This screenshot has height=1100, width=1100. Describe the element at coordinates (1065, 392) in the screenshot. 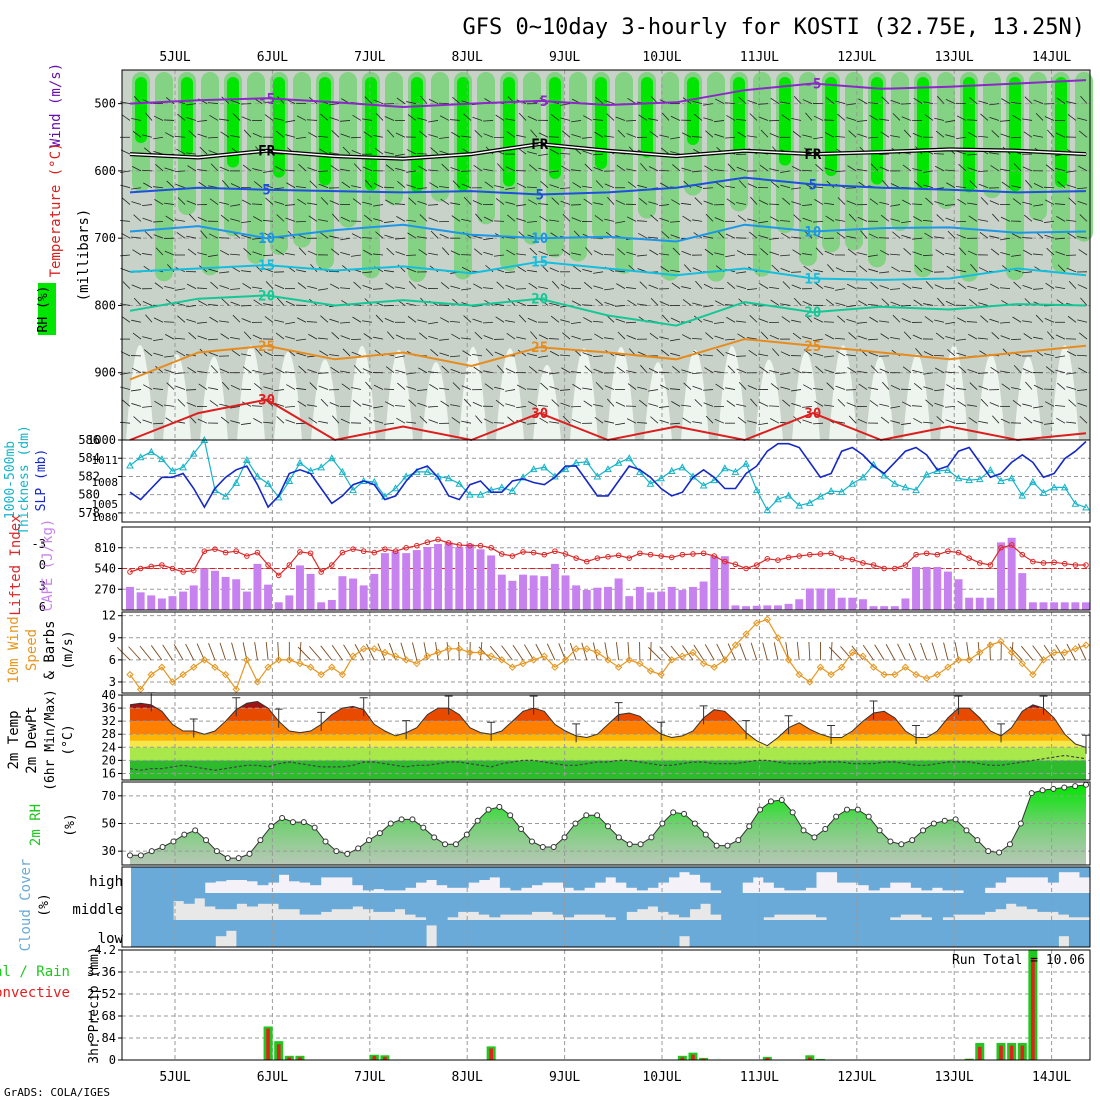

I see `rh-dry-area` at that location.